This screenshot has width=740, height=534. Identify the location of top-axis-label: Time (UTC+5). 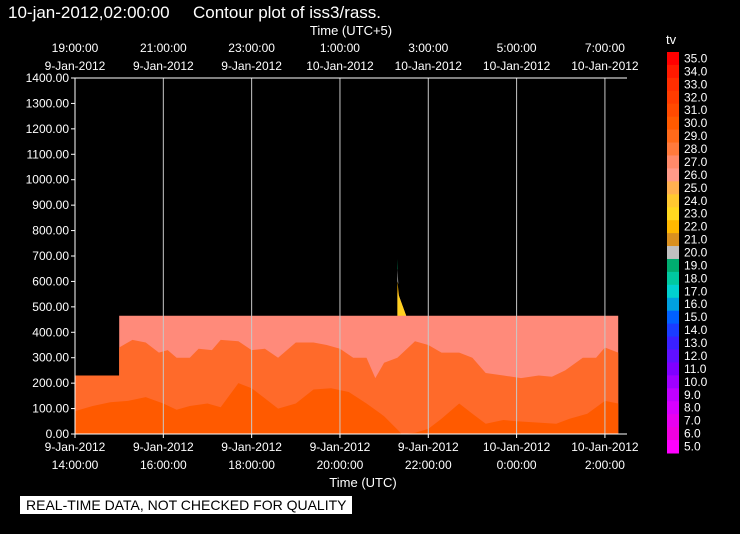
(351, 30).